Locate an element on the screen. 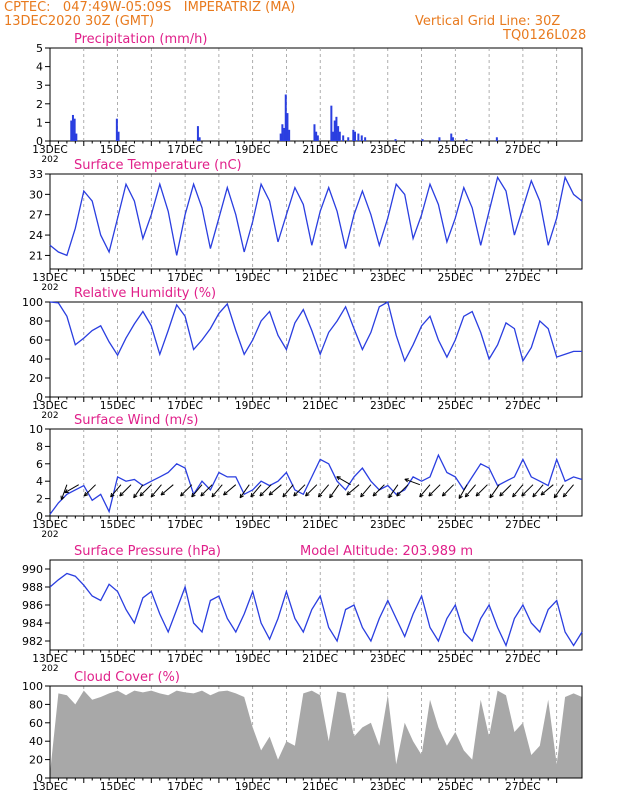  model-code: TQ0126L028 is located at coordinates (545, 35).